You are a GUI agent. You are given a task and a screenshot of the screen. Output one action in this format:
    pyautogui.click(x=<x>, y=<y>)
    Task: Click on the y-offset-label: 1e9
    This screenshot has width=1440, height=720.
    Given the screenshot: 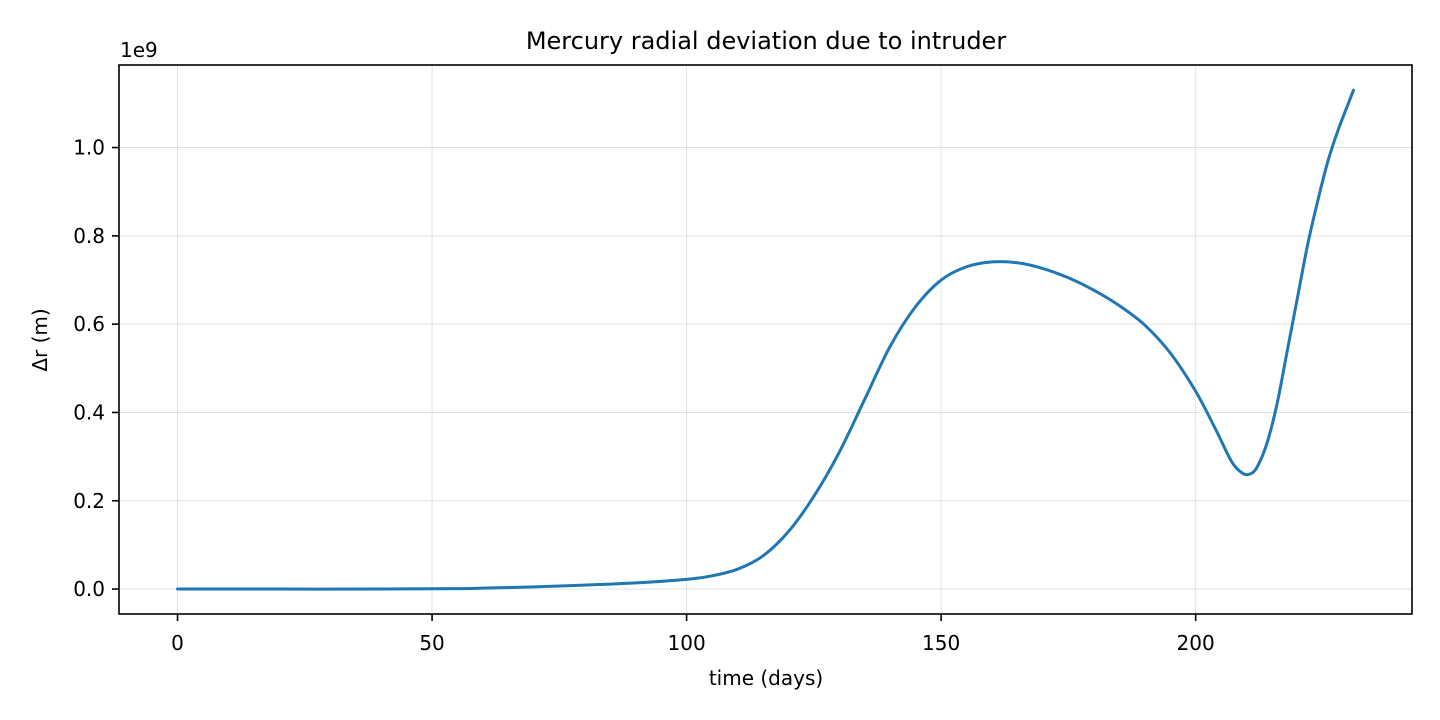 What is the action you would take?
    pyautogui.click(x=139, y=50)
    